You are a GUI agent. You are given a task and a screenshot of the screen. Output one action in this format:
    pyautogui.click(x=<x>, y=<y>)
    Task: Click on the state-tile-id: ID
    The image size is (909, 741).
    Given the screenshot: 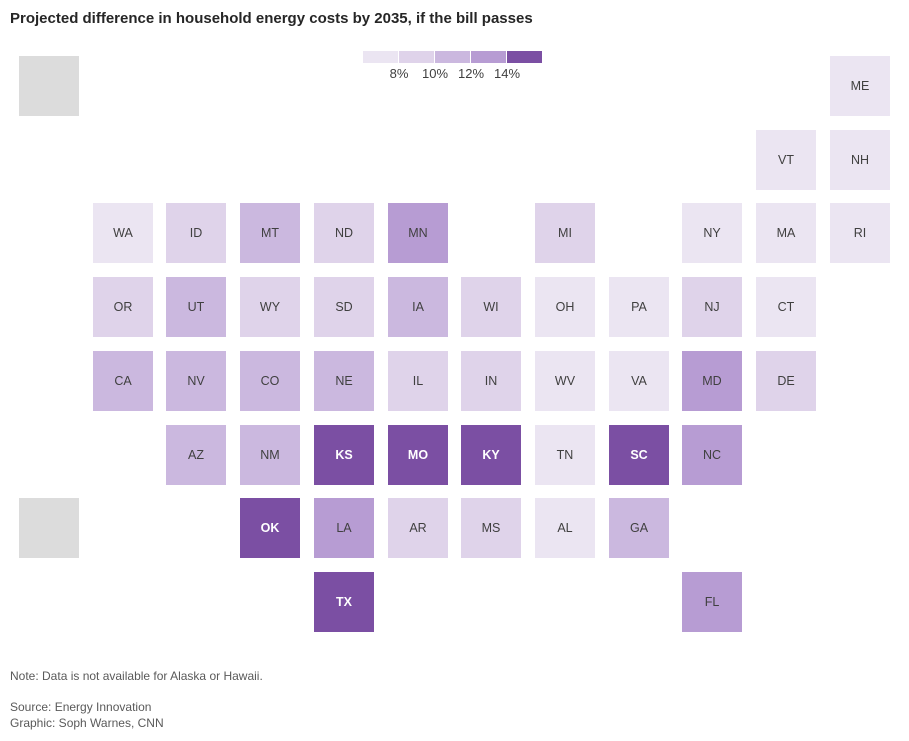 What is the action you would take?
    pyautogui.click(x=196, y=233)
    